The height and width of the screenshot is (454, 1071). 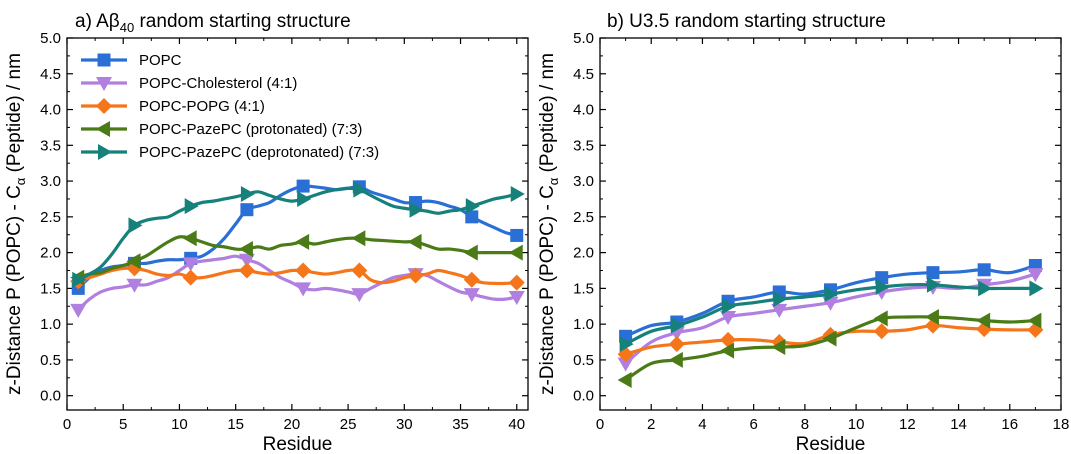 I want to click on x-tick-label: 6, so click(x=753, y=424).